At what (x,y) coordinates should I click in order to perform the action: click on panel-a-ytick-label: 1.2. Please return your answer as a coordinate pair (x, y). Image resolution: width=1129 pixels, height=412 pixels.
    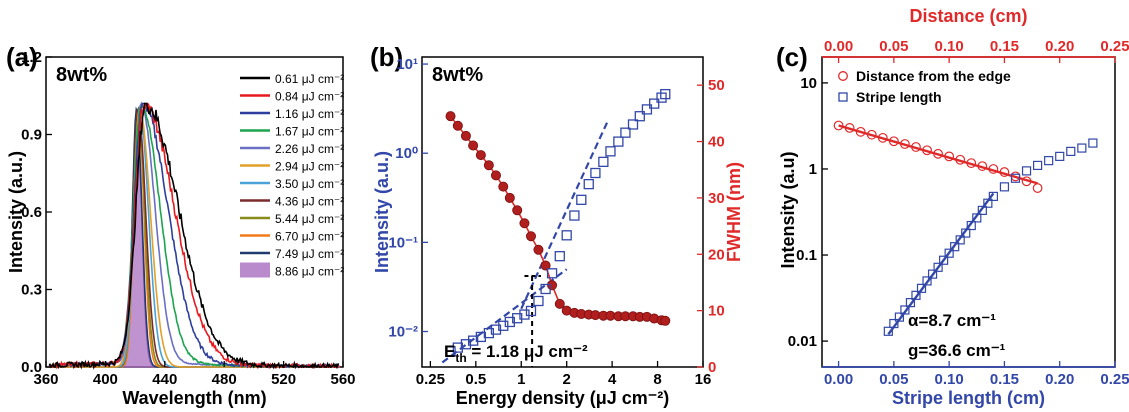
    Looking at the image, I should click on (31, 57).